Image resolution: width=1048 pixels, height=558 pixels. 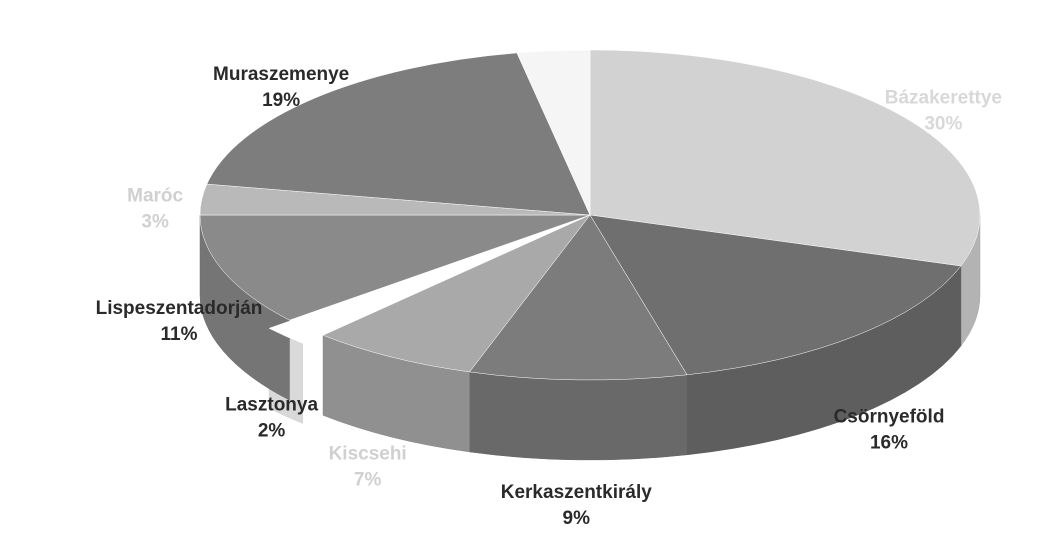 I want to click on slice-value-label: 19%, so click(x=281, y=100).